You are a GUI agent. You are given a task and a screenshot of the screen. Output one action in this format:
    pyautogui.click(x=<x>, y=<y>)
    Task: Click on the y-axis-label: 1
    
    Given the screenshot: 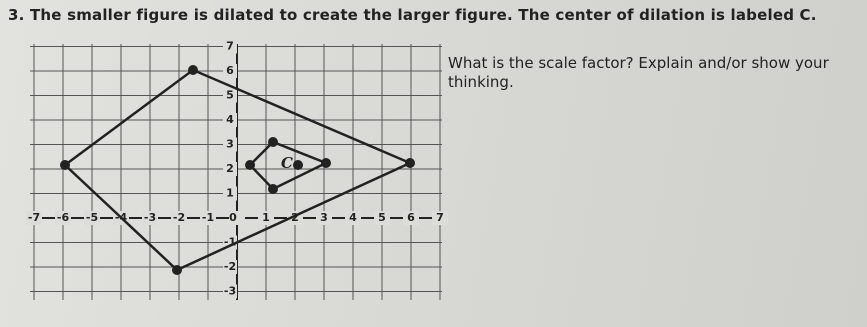 What is the action you would take?
    pyautogui.click(x=230, y=193)
    